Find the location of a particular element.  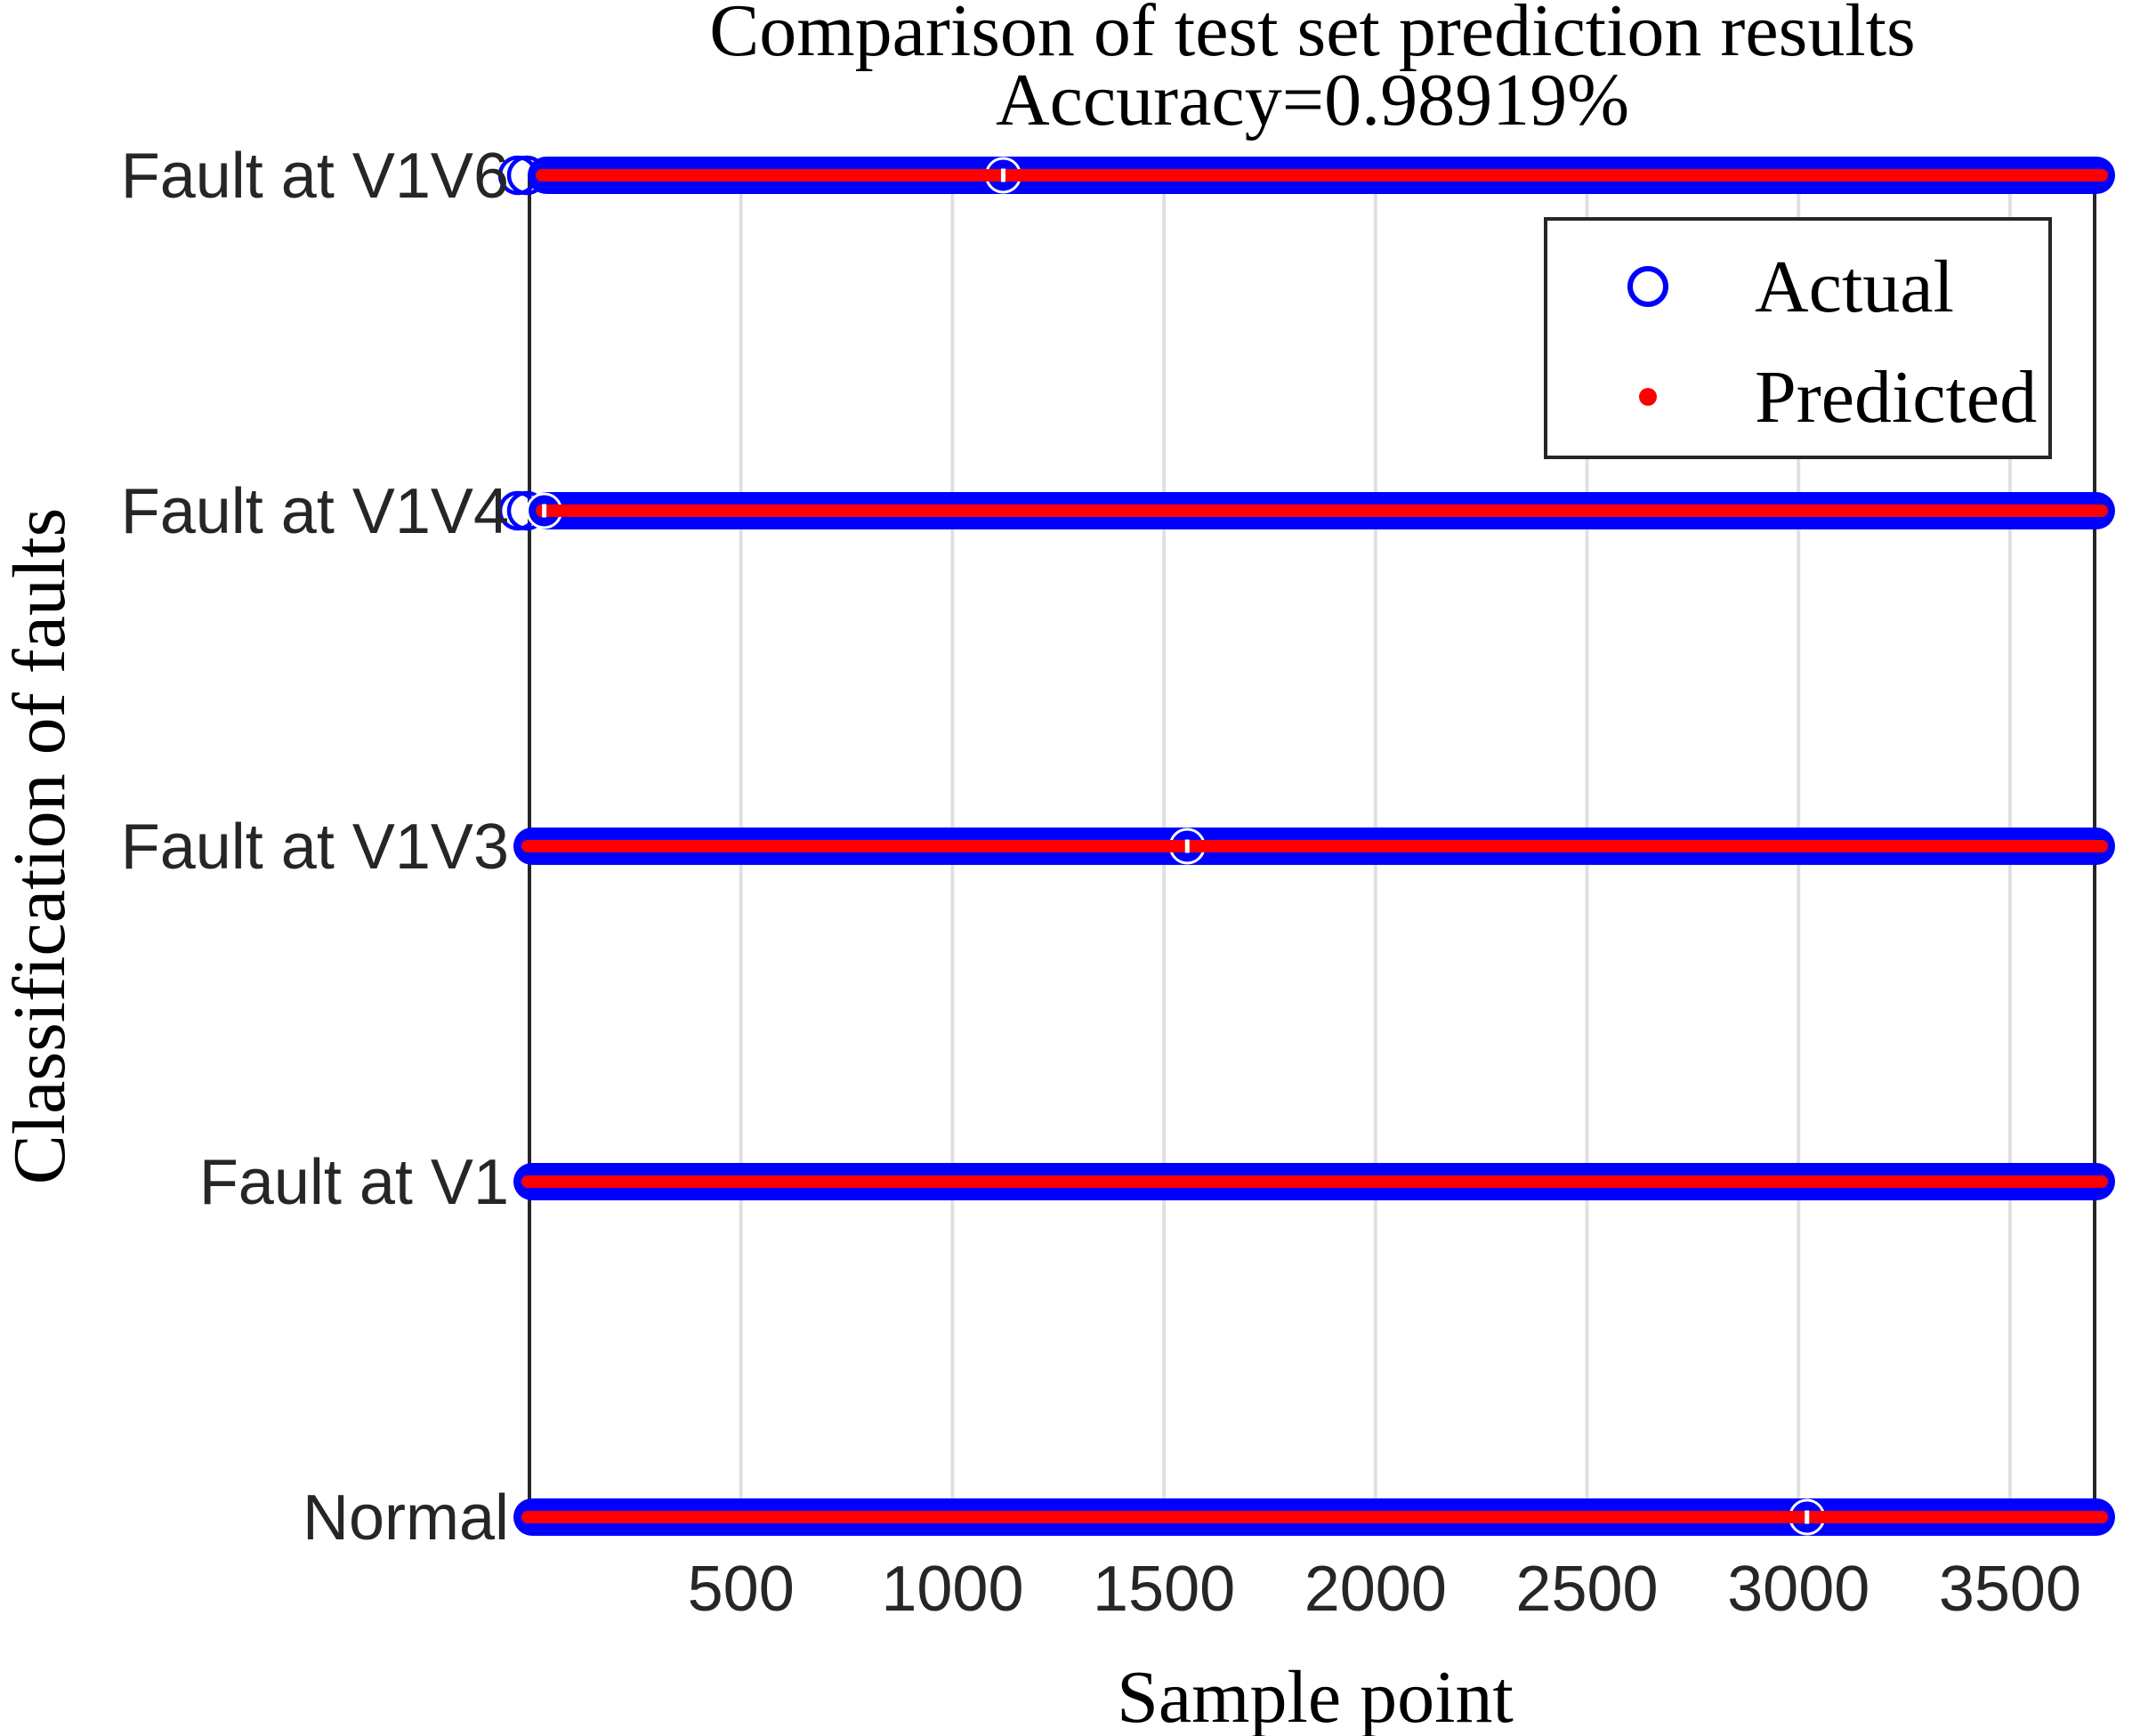

y-tick-label: Fault at V1V6 is located at coordinates (315, 176).